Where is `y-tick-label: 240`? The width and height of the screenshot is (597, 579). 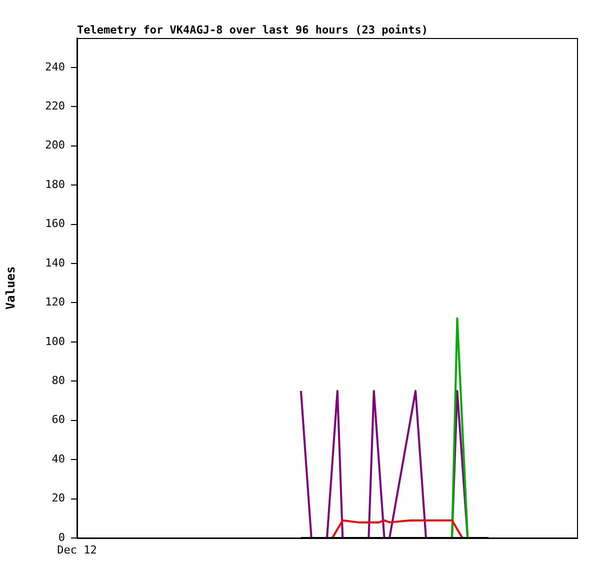
y-tick-label: 240 is located at coordinates (55, 67).